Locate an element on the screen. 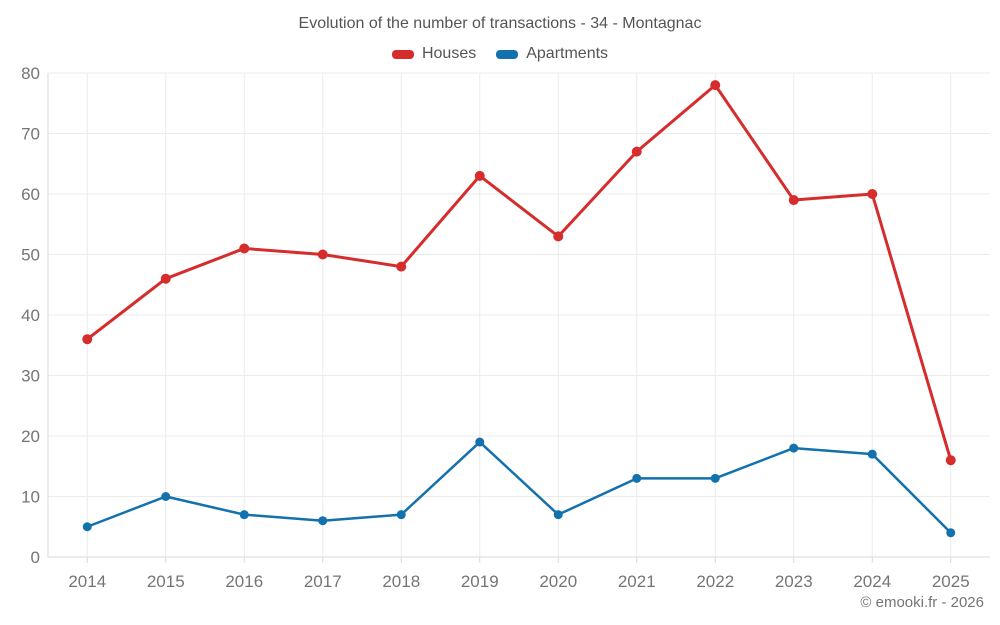  legend-item-houses: Houses is located at coordinates (434, 54).